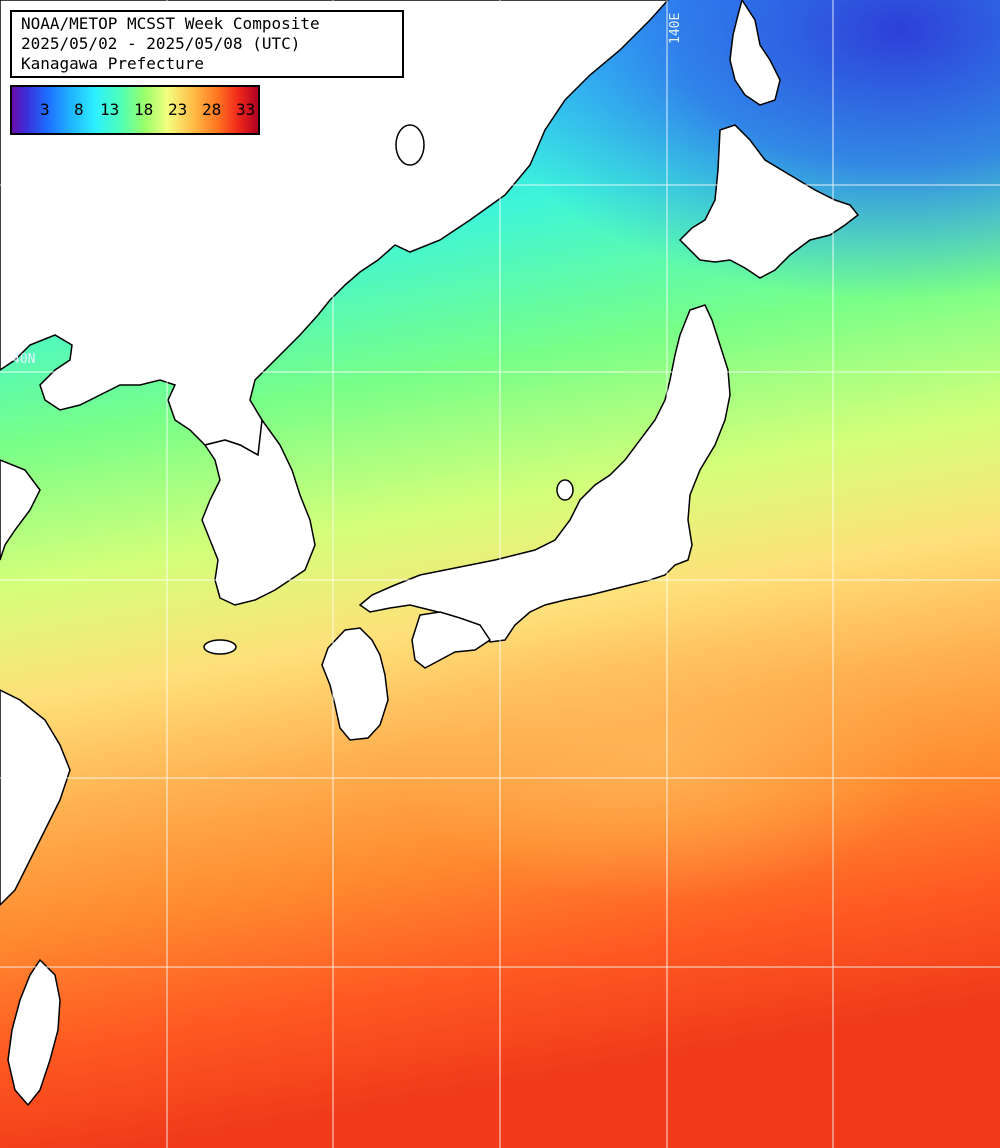 The image size is (1000, 1148). What do you see at coordinates (212, 109) in the screenshot?
I see `legend-tick: 28` at bounding box center [212, 109].